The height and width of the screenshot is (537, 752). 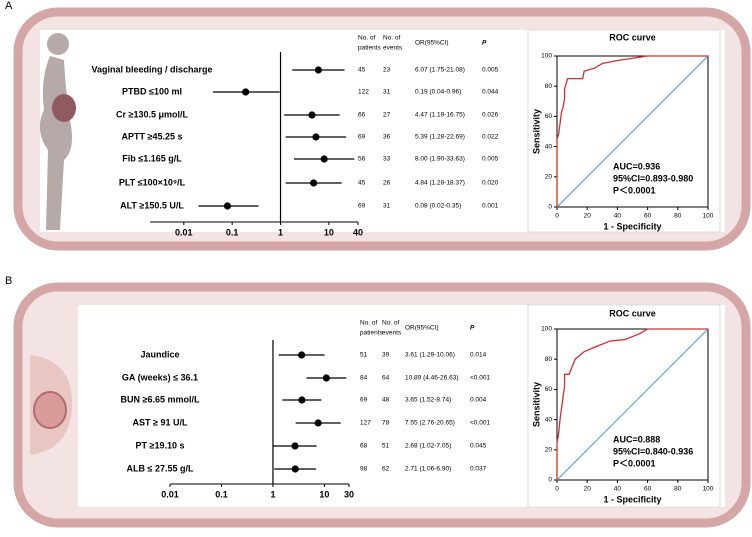 I want to click on row-label: Jaundice, so click(x=159, y=354).